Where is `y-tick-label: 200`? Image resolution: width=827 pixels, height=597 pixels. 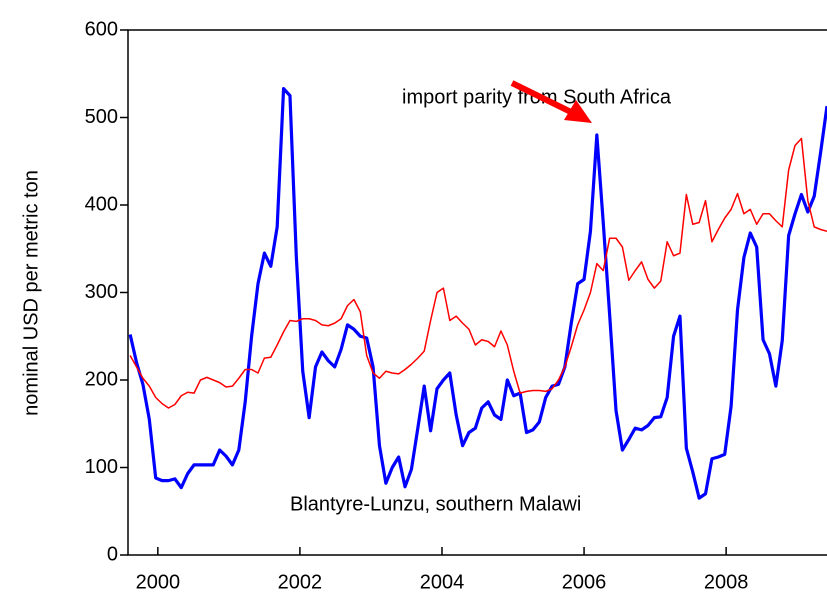 y-tick-label: 200 is located at coordinates (101, 379).